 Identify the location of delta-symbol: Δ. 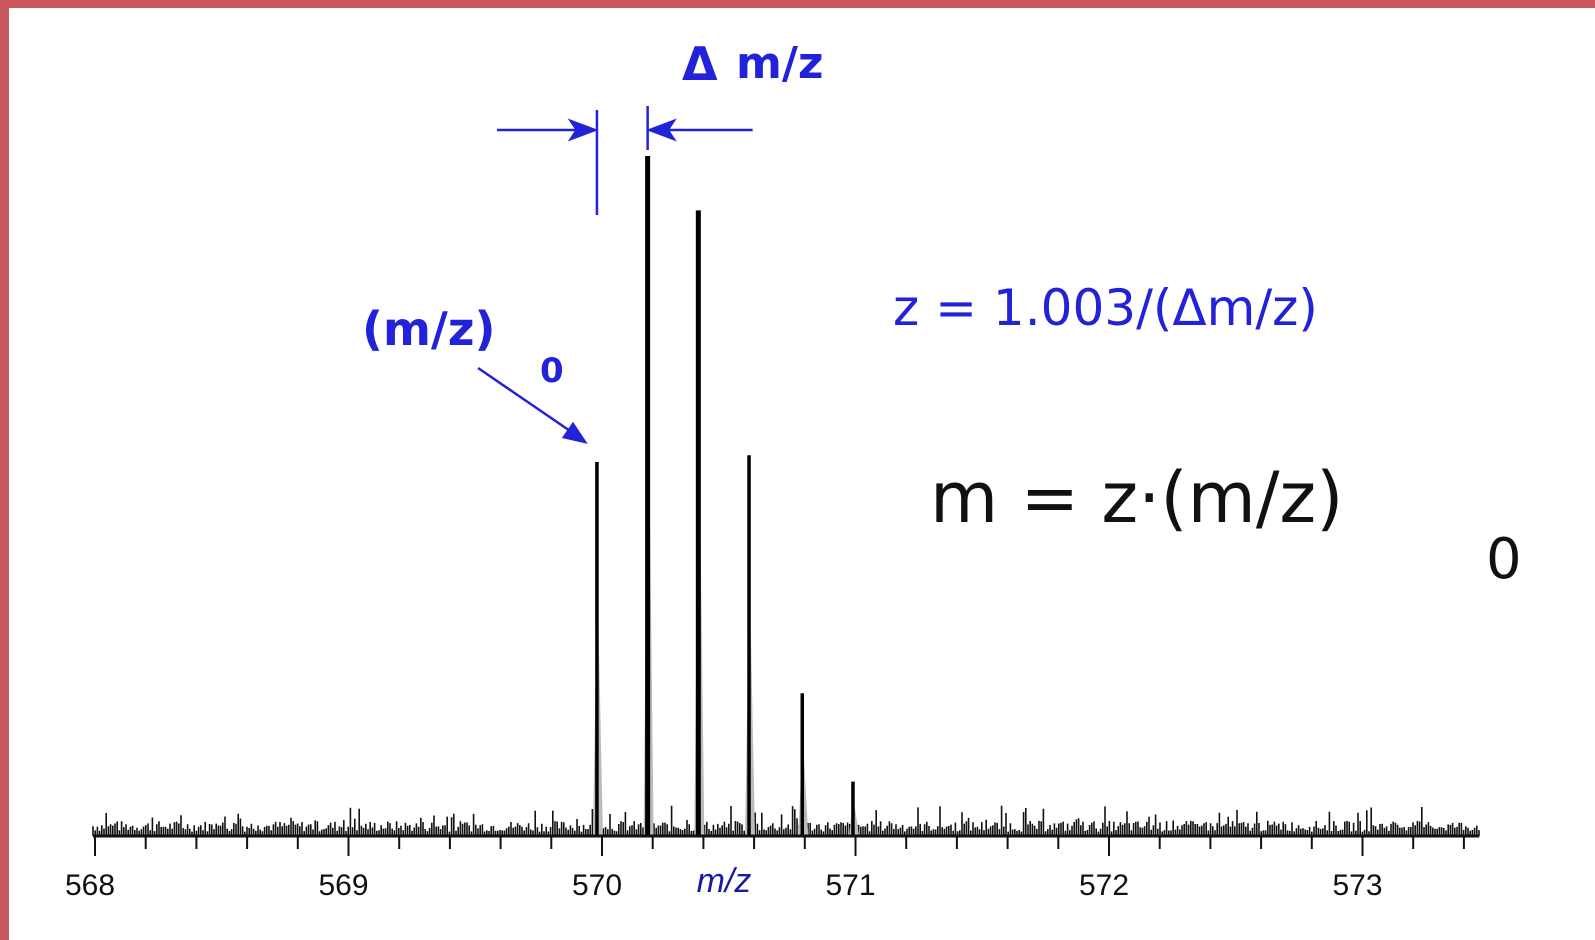
(700, 64).